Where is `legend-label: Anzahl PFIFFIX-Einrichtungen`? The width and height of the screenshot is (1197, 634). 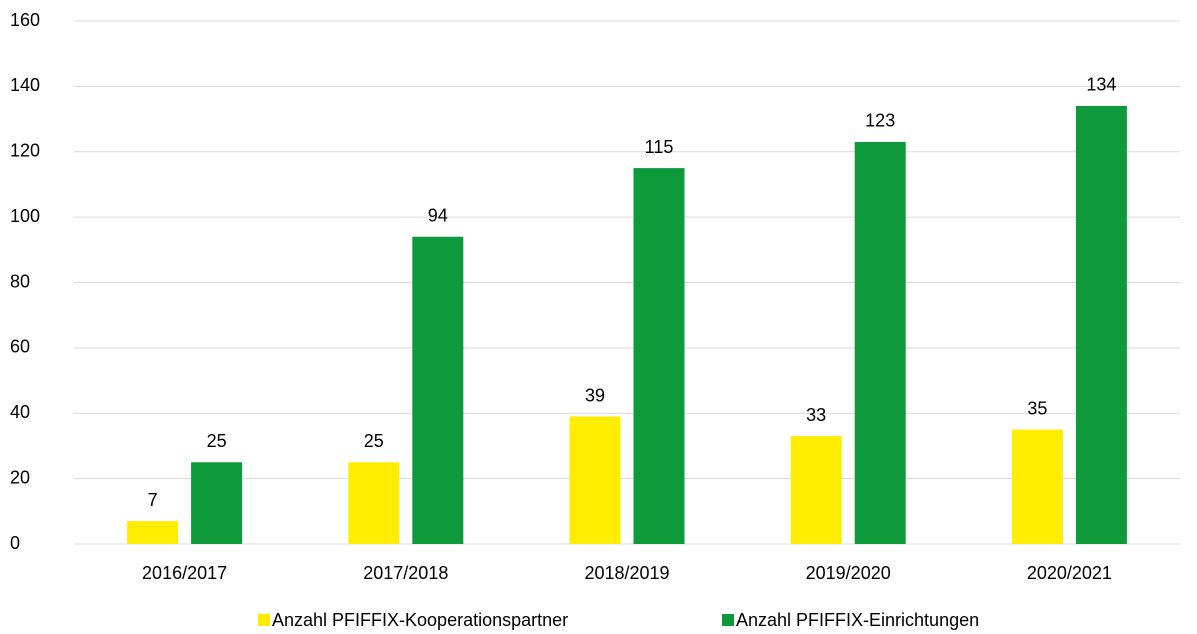
legend-label: Anzahl PFIFFIX-Einrichtungen is located at coordinates (857, 620).